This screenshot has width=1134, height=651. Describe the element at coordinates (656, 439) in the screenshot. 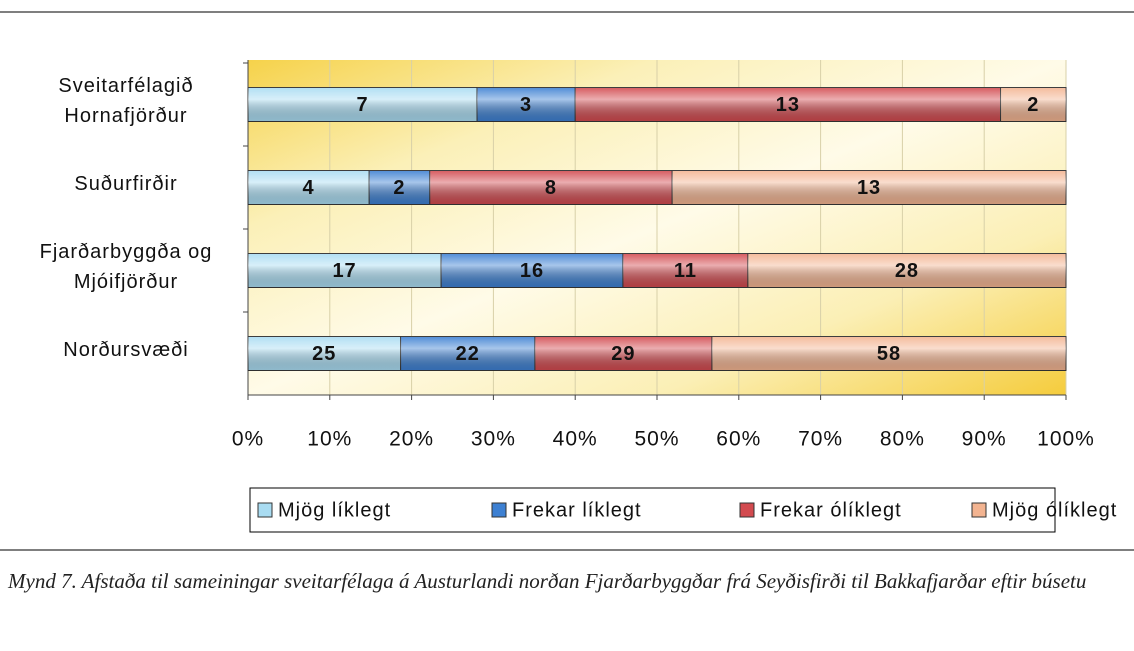

I see `x-tick-label: 50%` at that location.